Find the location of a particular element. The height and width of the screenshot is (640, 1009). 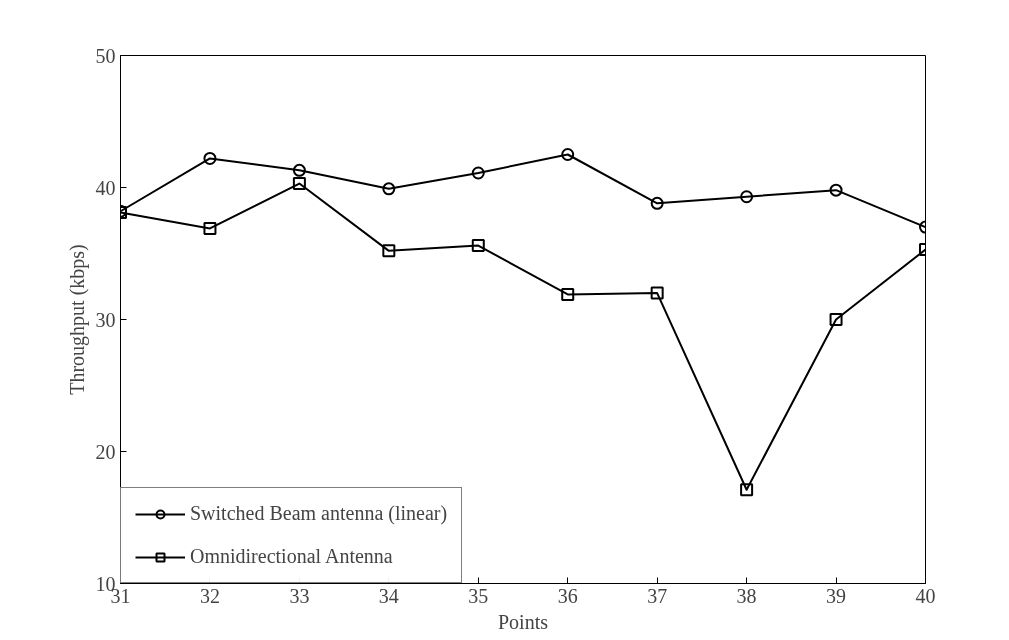

y-tick-label: 30 is located at coordinates (105, 319).